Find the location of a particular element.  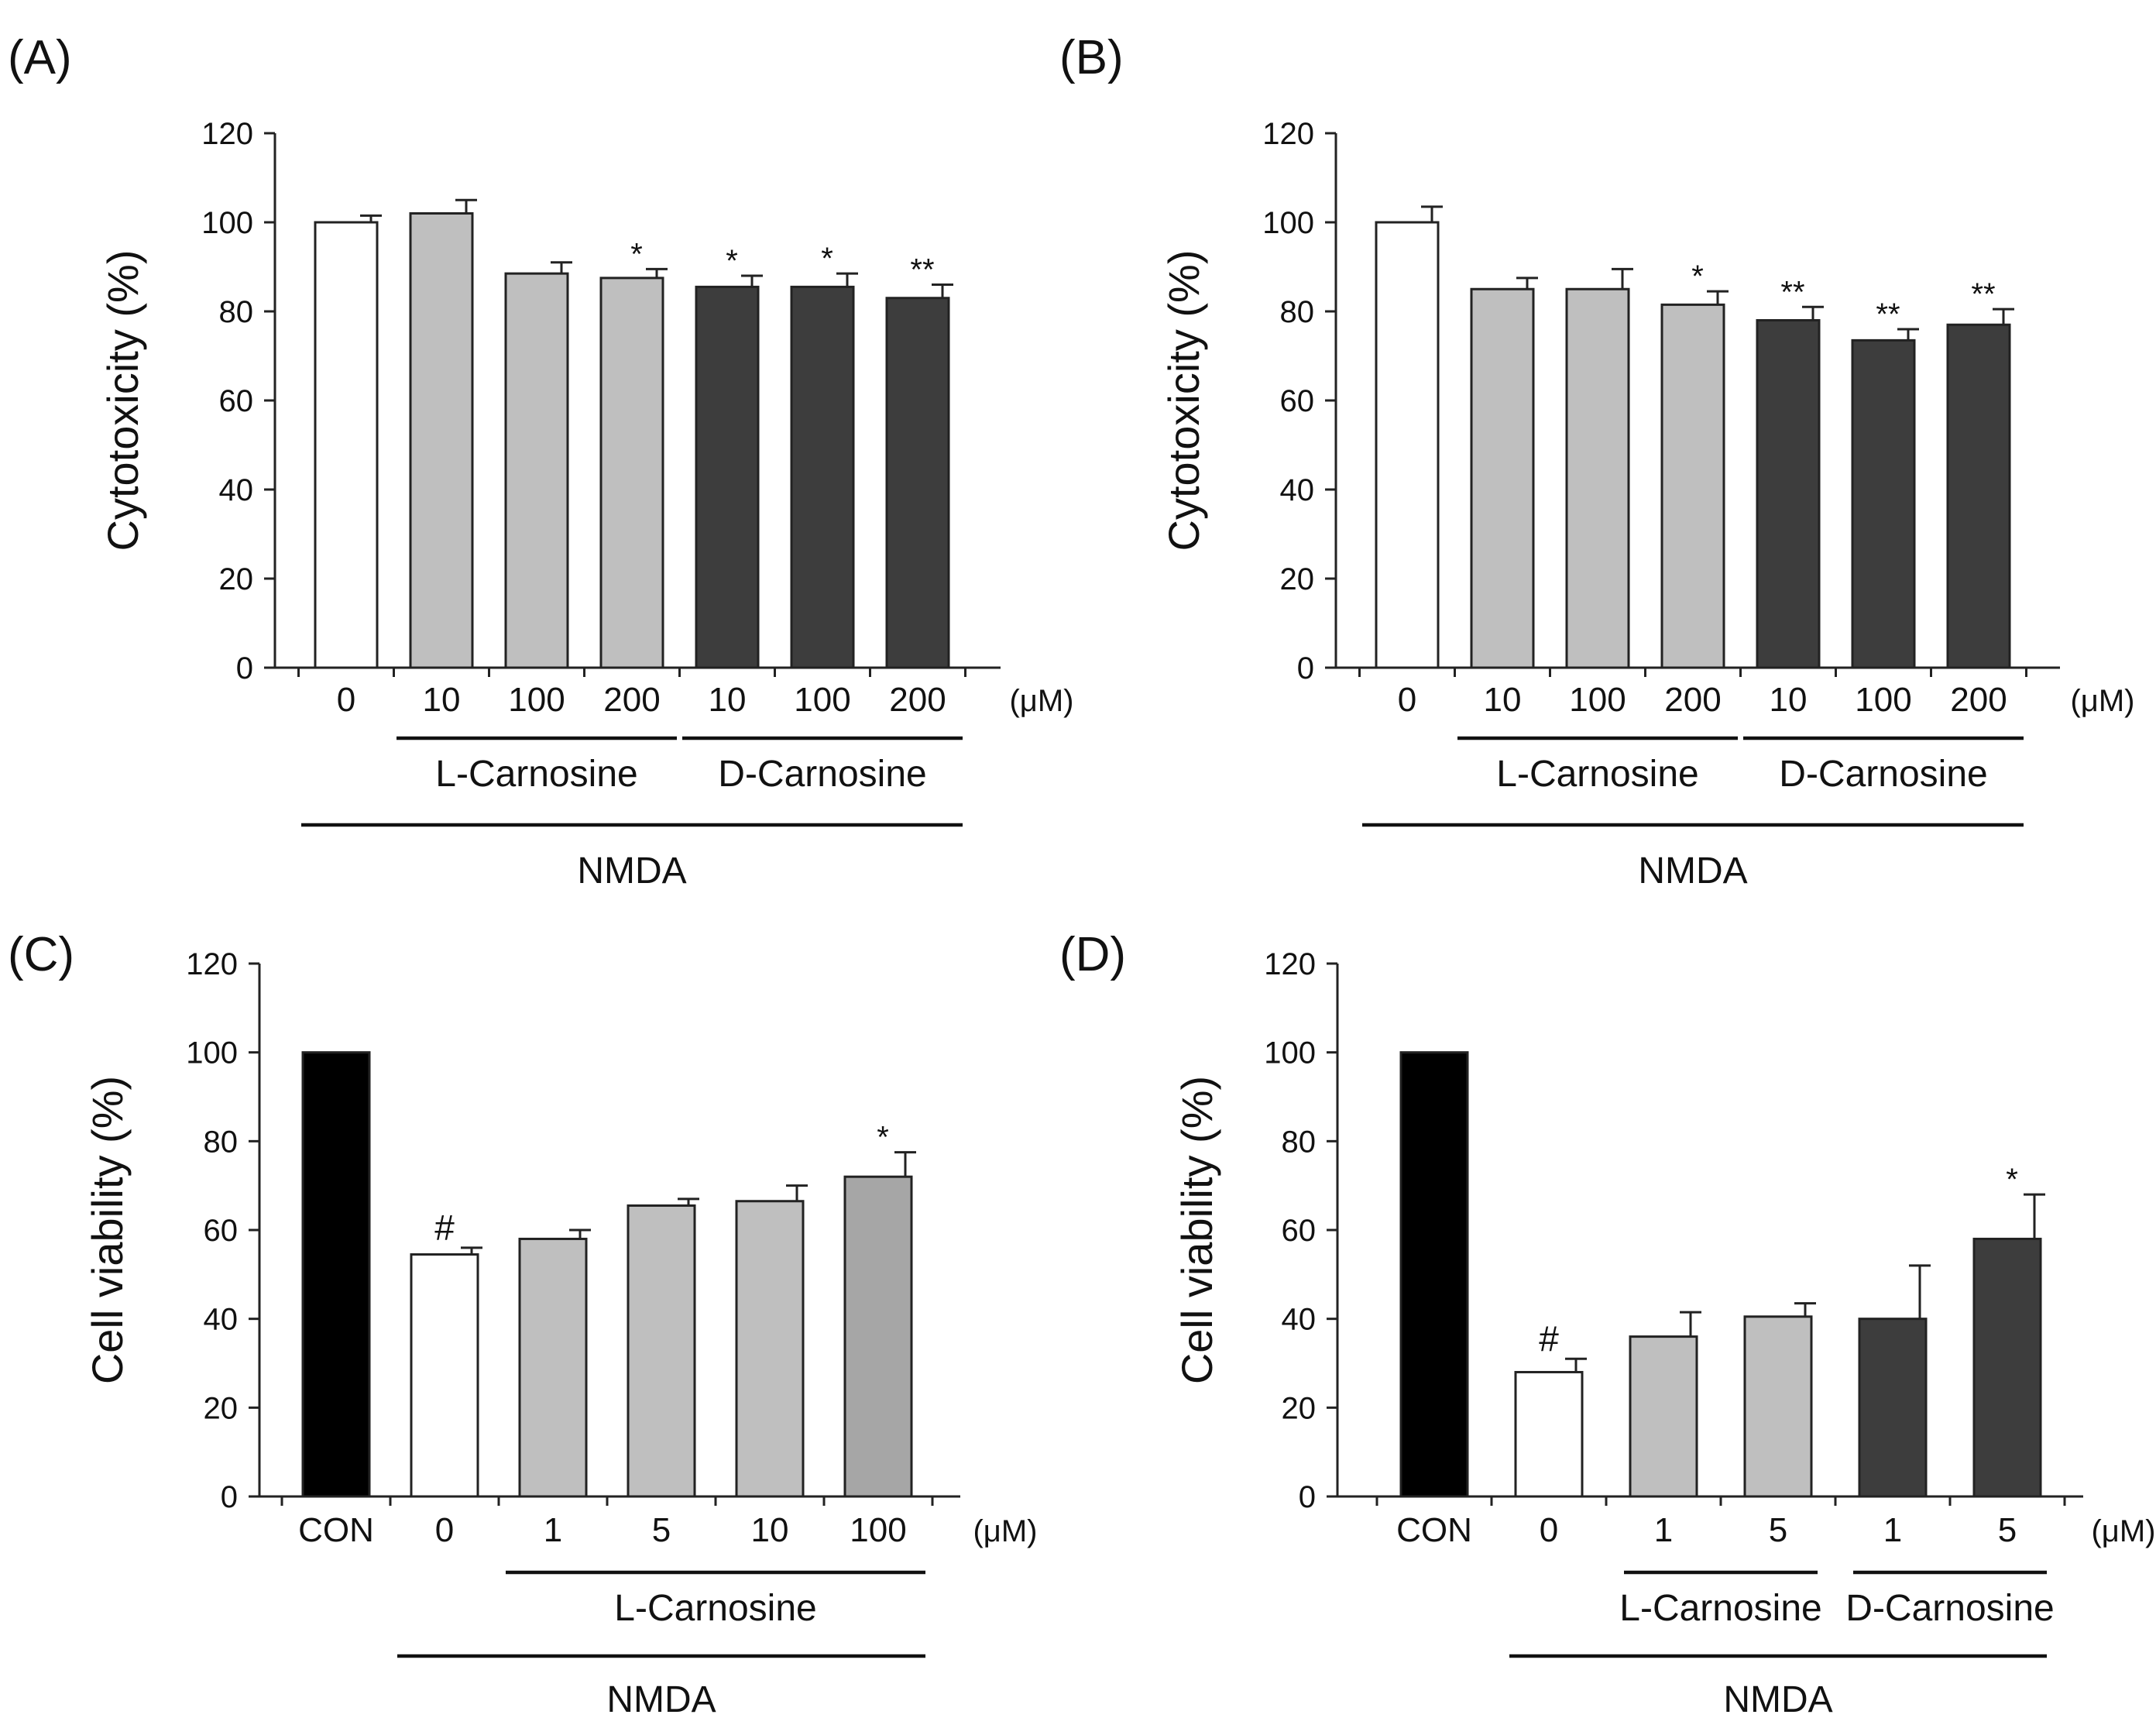

panel-label: (A) is located at coordinates (40, 58).